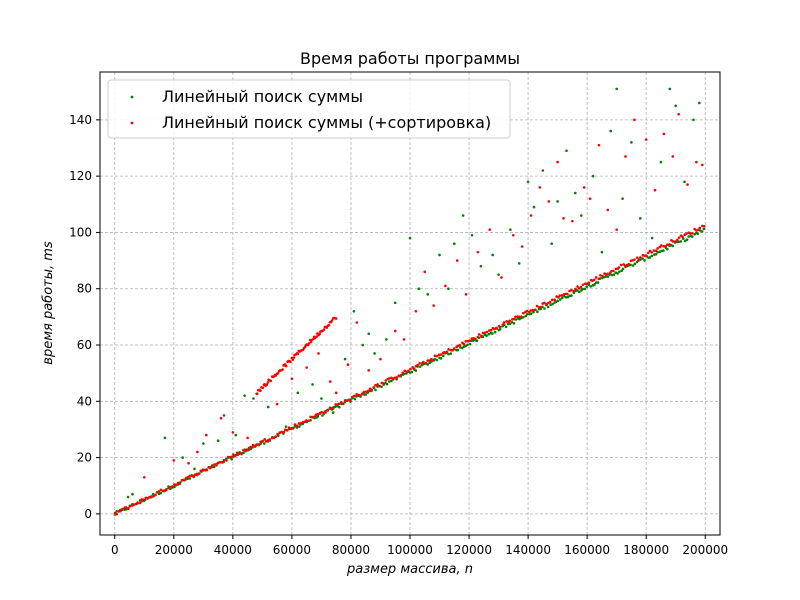 The height and width of the screenshot is (600, 800). I want to click on y-tick-label: 140, so click(80, 120).